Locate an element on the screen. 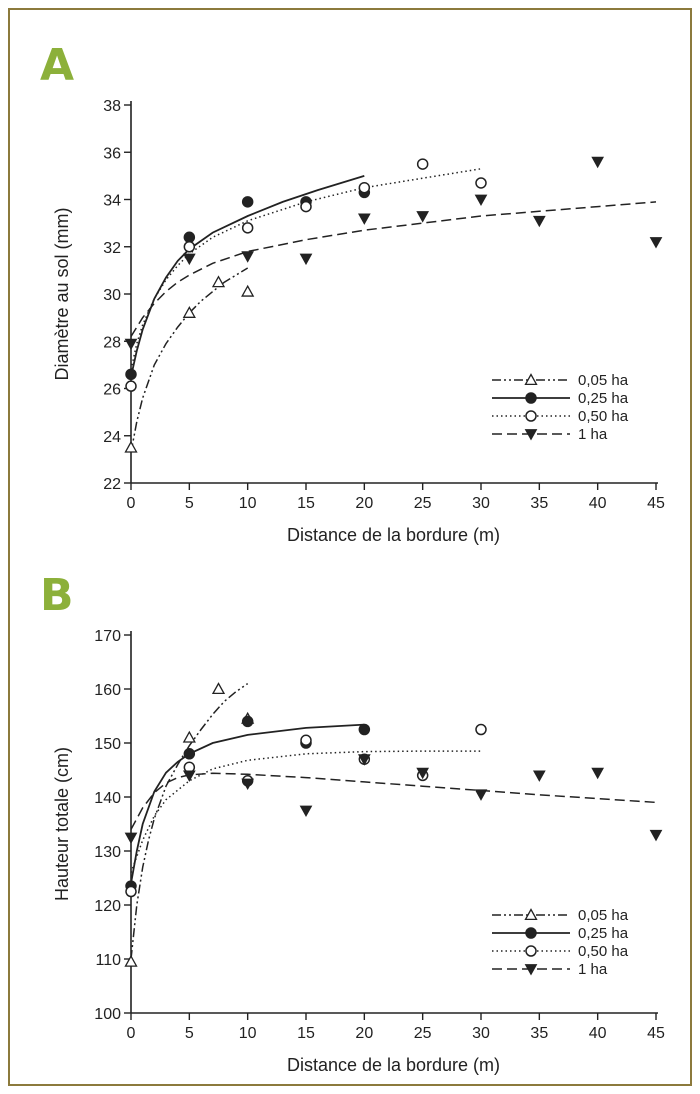 This screenshot has width=700, height=1094. y-tick-label: 36 is located at coordinates (112, 153).